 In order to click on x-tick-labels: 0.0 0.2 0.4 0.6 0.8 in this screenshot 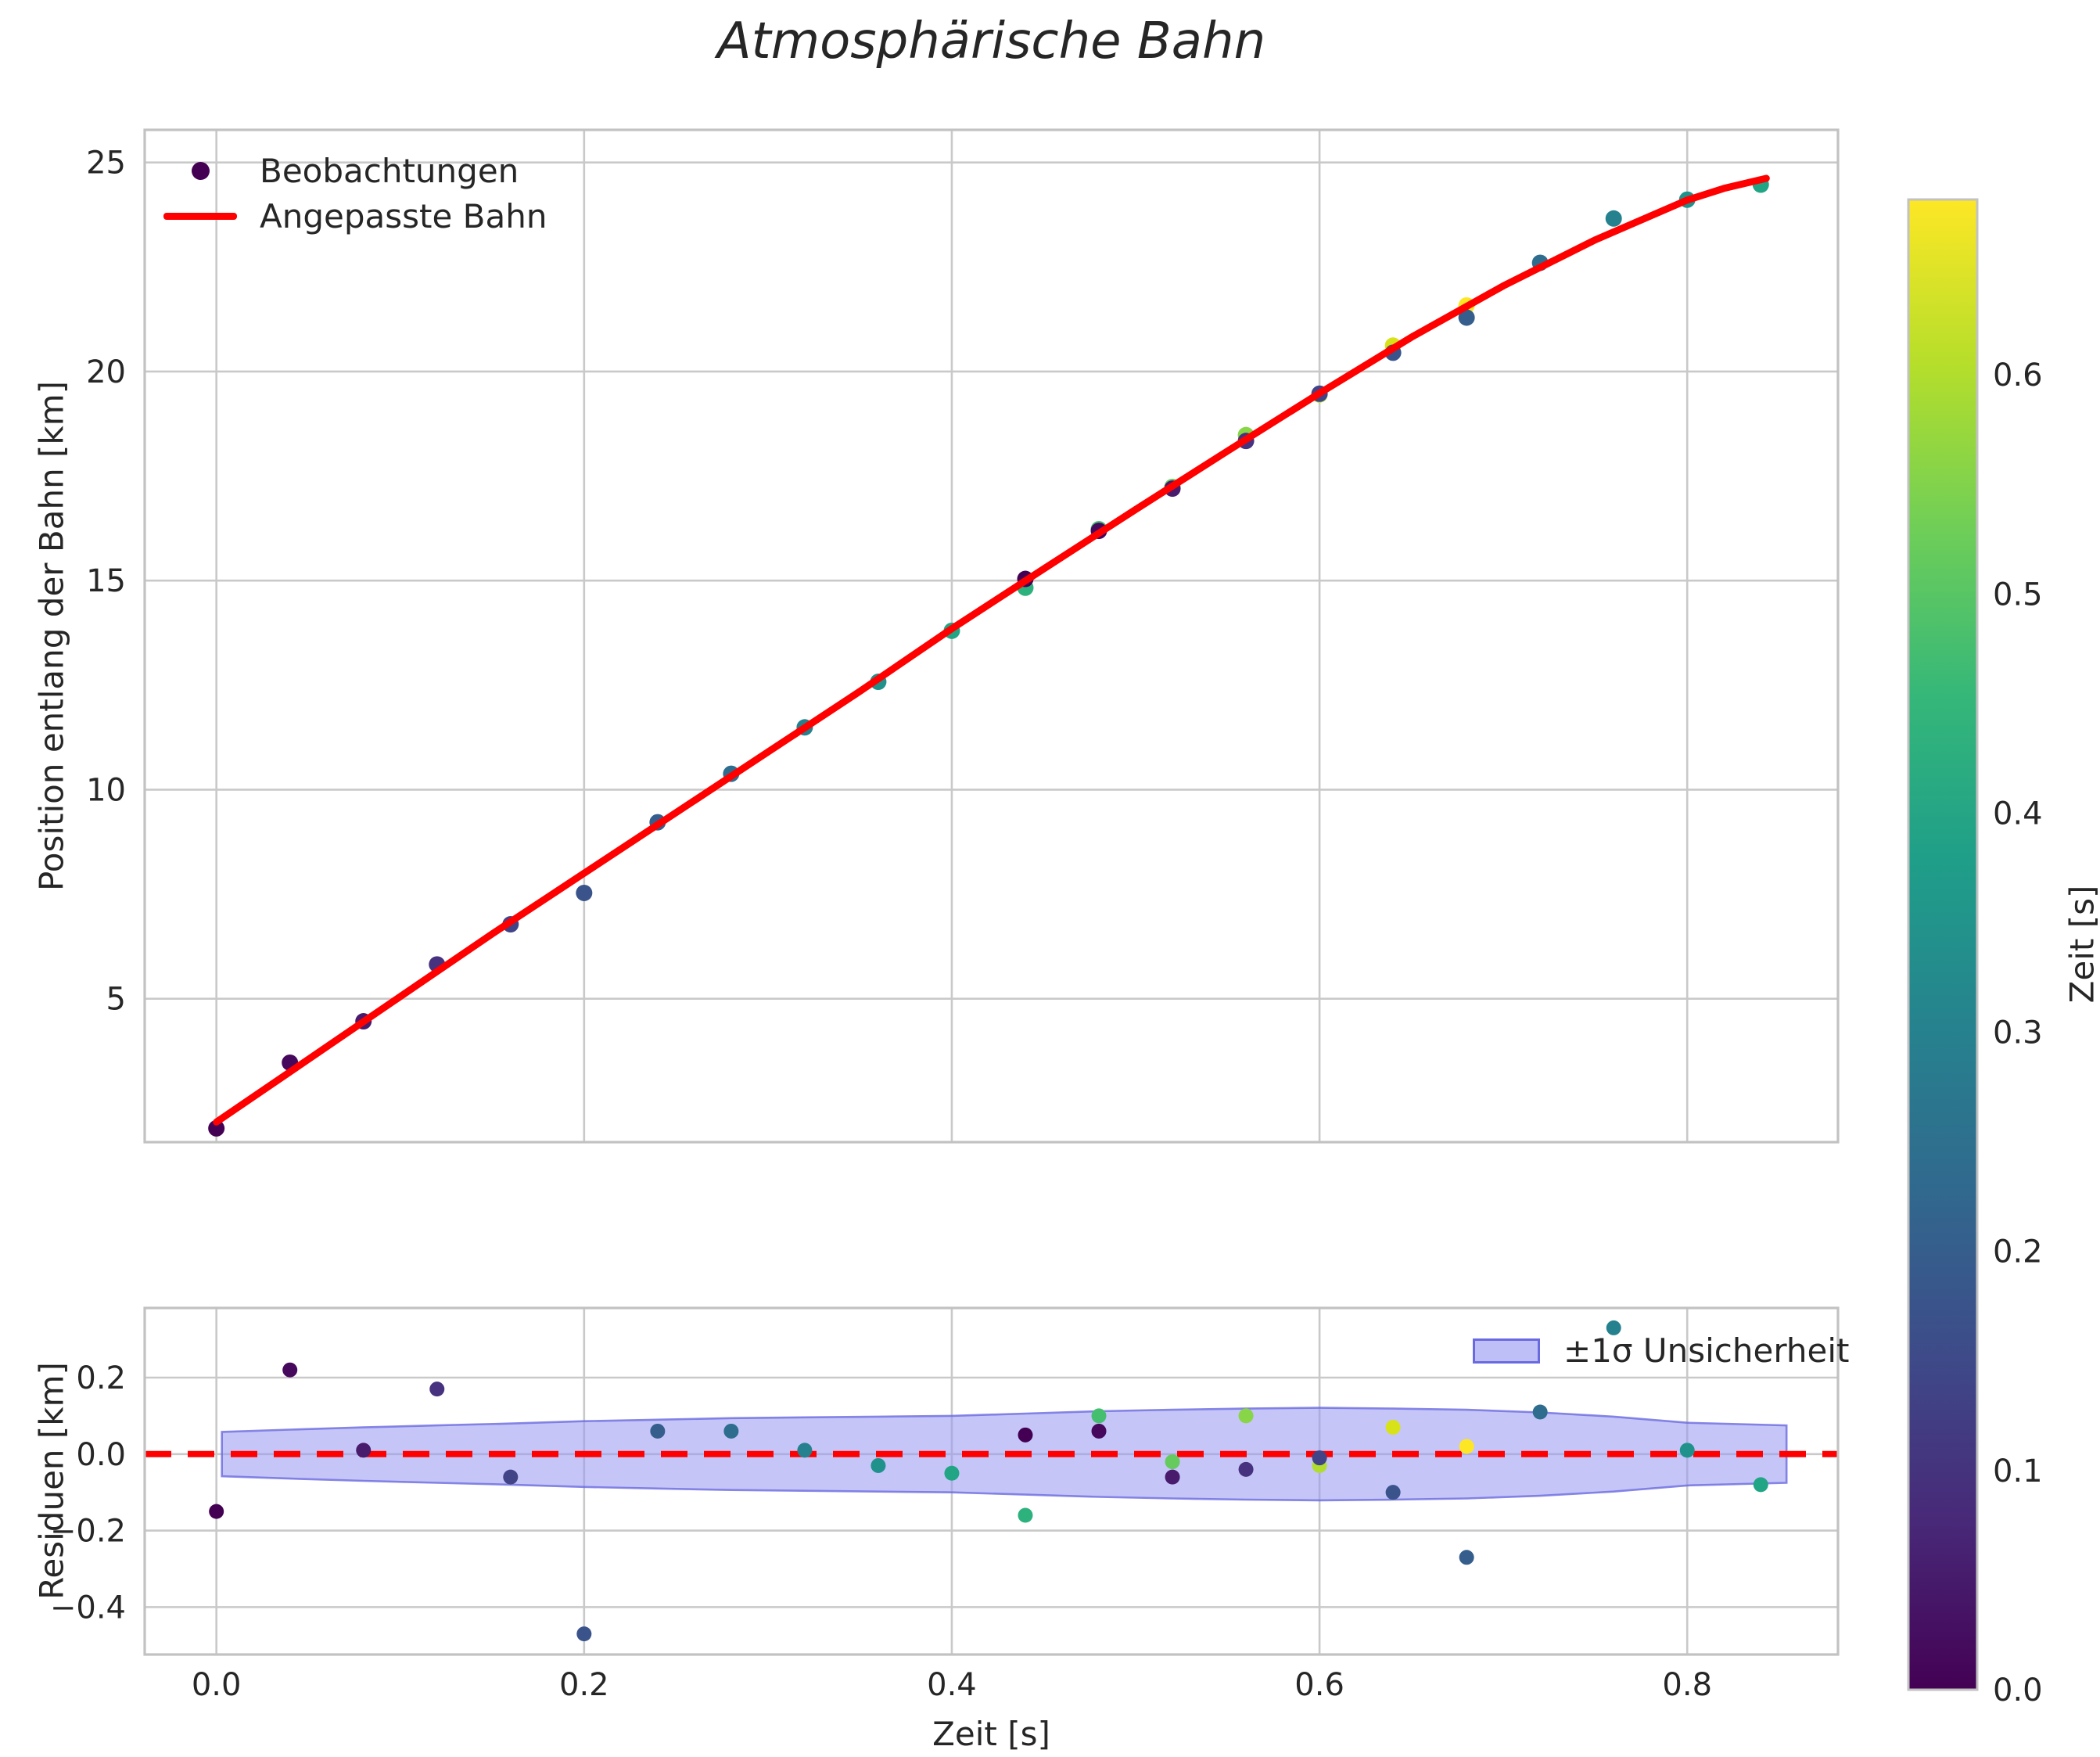, I will do `click(952, 1685)`.